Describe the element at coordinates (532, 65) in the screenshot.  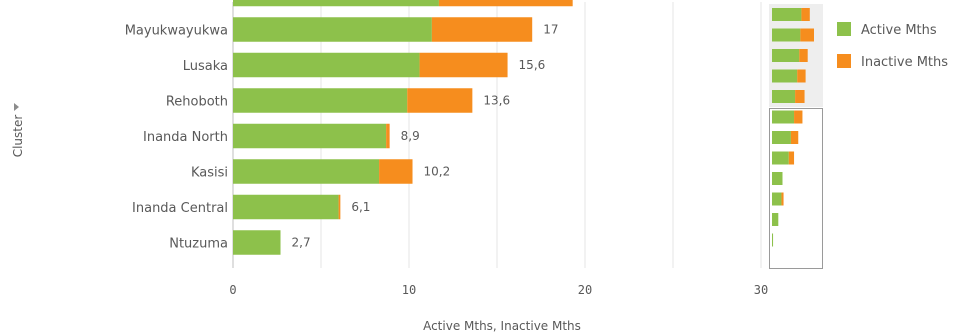
I see `total-label: 15,6` at that location.